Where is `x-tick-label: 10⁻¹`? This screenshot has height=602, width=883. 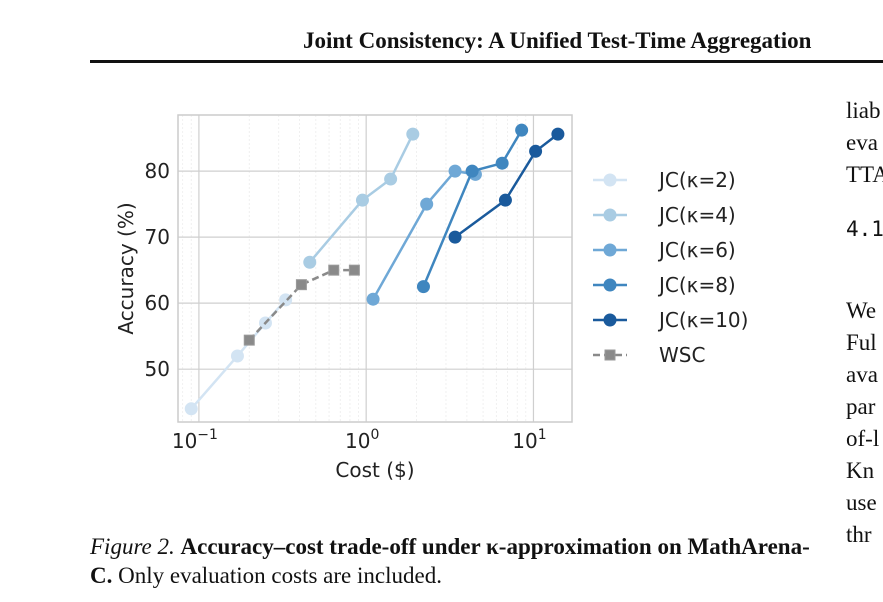 x-tick-label: 10⁻¹ is located at coordinates (195, 440).